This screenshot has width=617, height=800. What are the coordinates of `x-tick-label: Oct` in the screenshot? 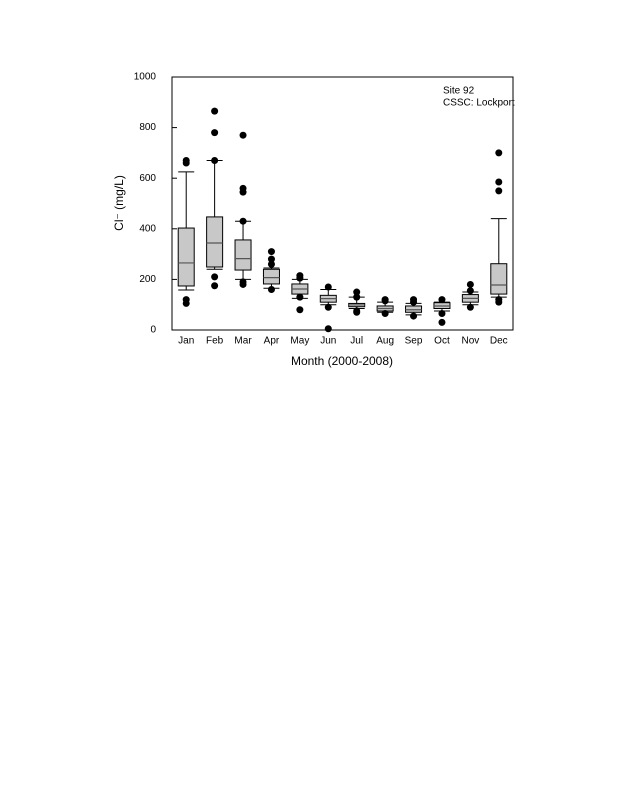 It's located at (442, 341).